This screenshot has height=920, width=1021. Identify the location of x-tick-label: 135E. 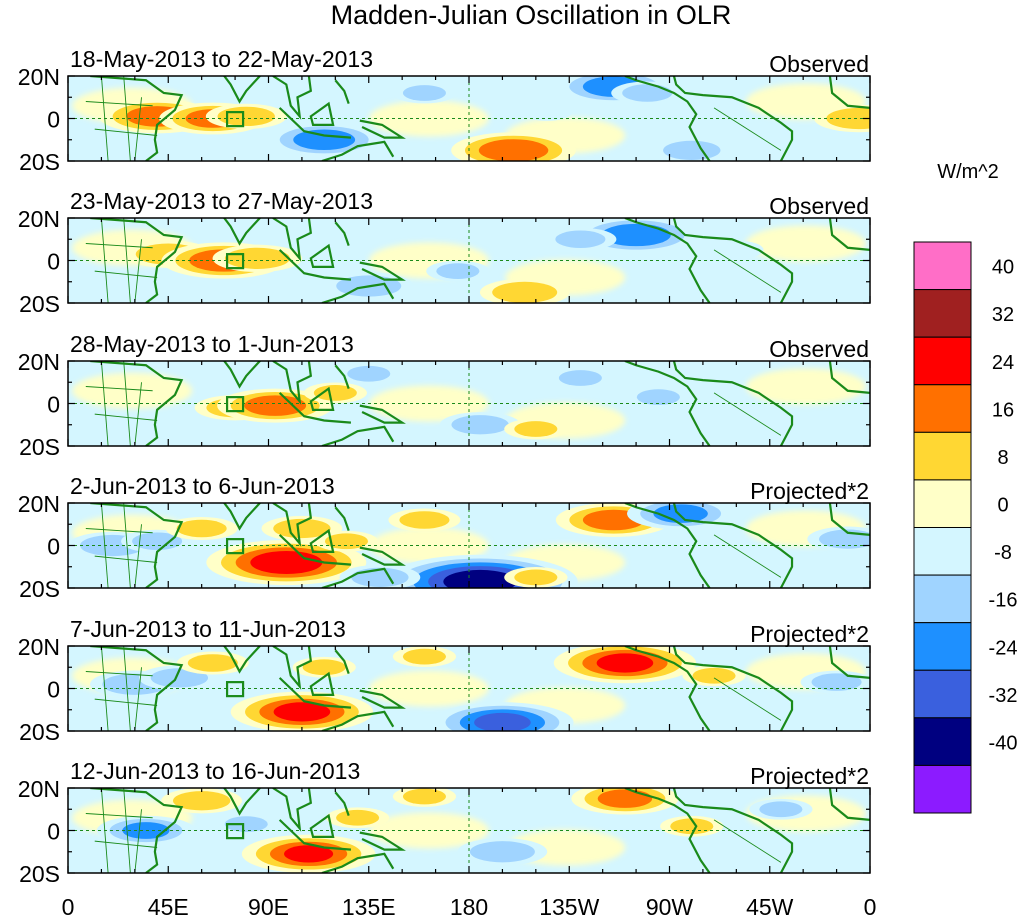
(369, 907).